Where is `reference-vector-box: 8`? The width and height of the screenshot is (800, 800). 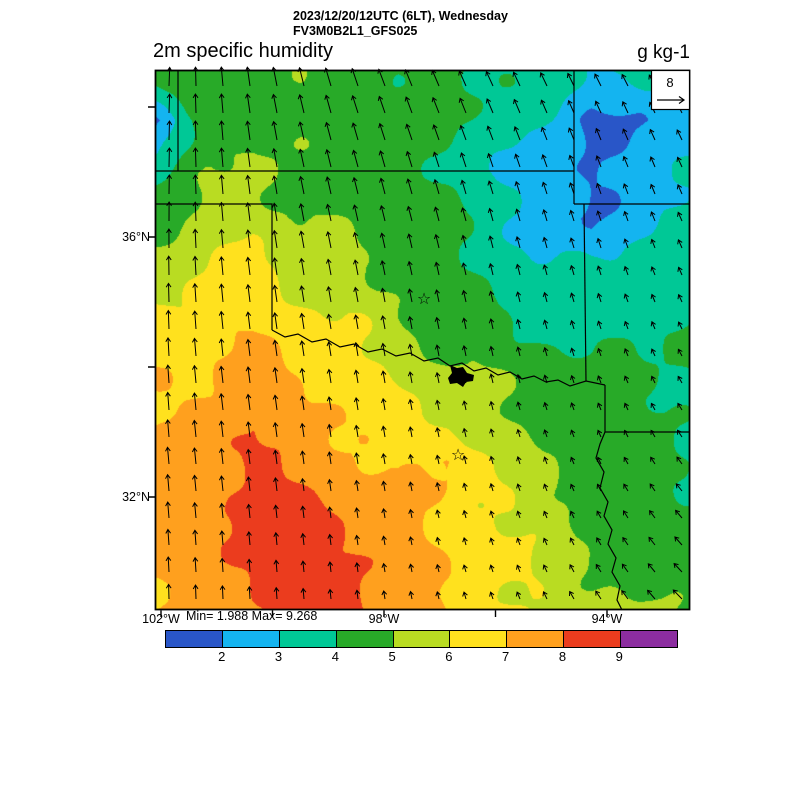 reference-vector-box: 8 is located at coordinates (670, 90).